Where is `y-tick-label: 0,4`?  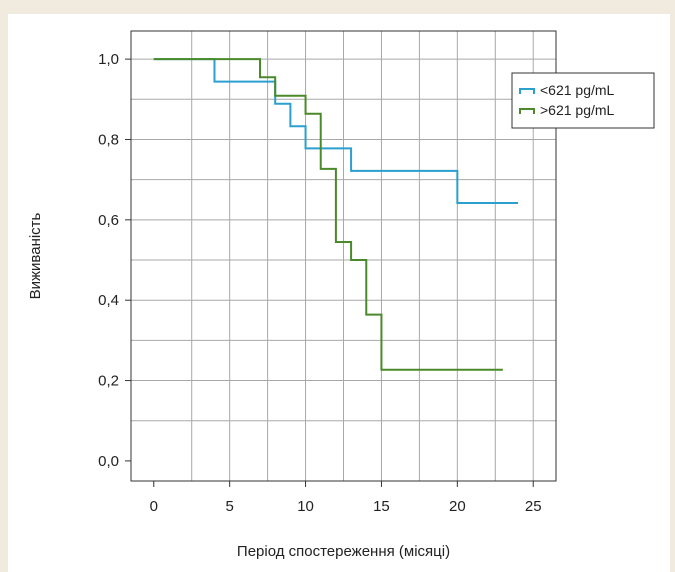 y-tick-label: 0,4 is located at coordinates (108, 300).